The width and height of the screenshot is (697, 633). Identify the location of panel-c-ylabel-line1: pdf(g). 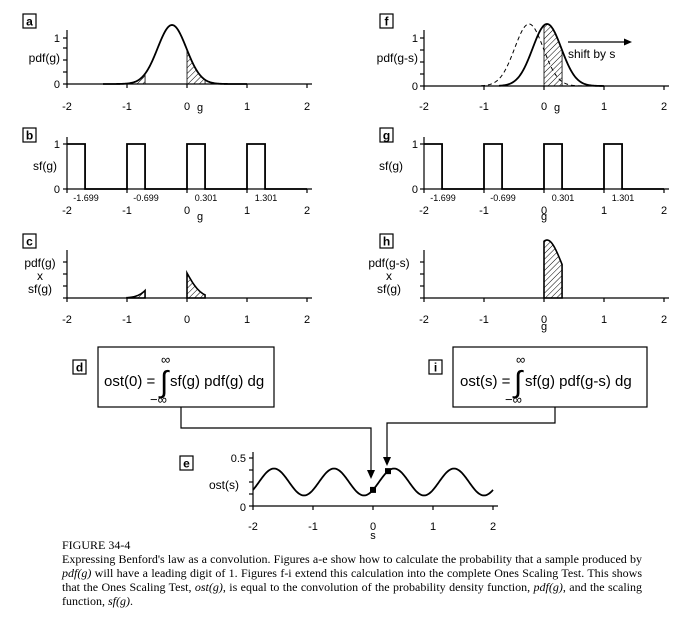
(39, 263).